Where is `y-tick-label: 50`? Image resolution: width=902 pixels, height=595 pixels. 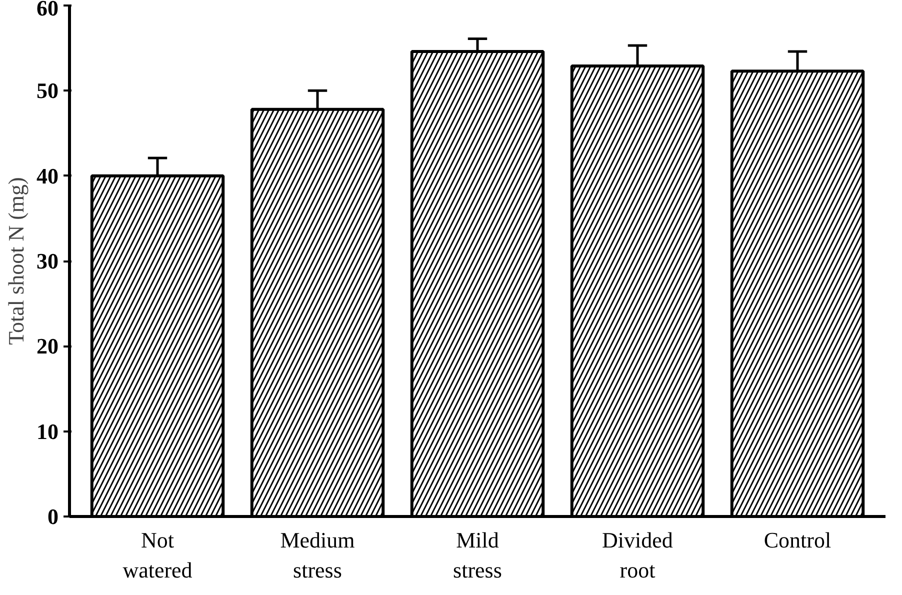
y-tick-label: 50 is located at coordinates (47, 91).